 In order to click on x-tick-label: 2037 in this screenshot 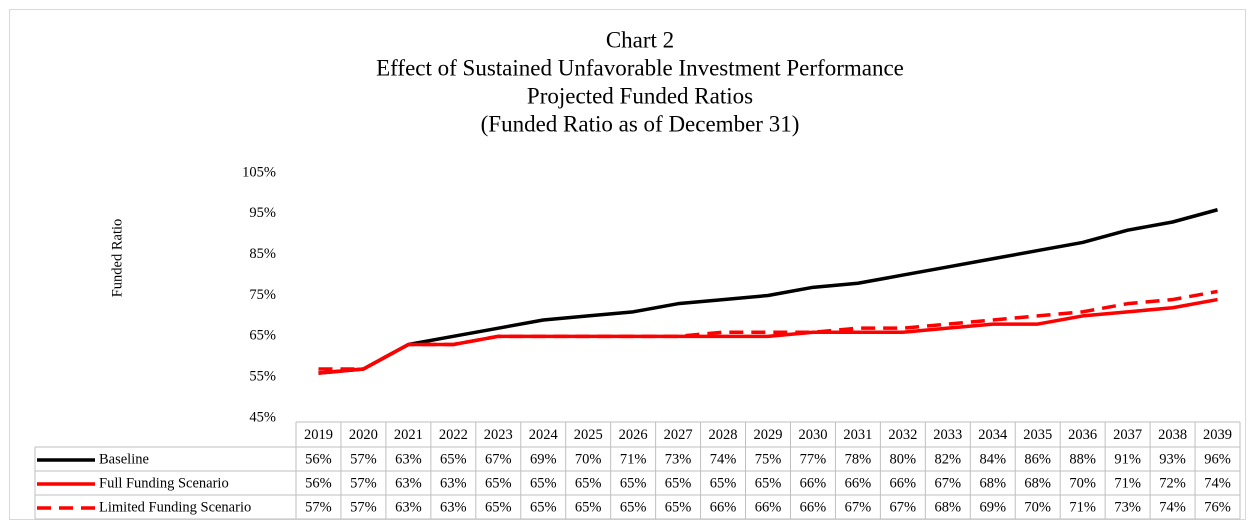, I will do `click(1127, 435)`.